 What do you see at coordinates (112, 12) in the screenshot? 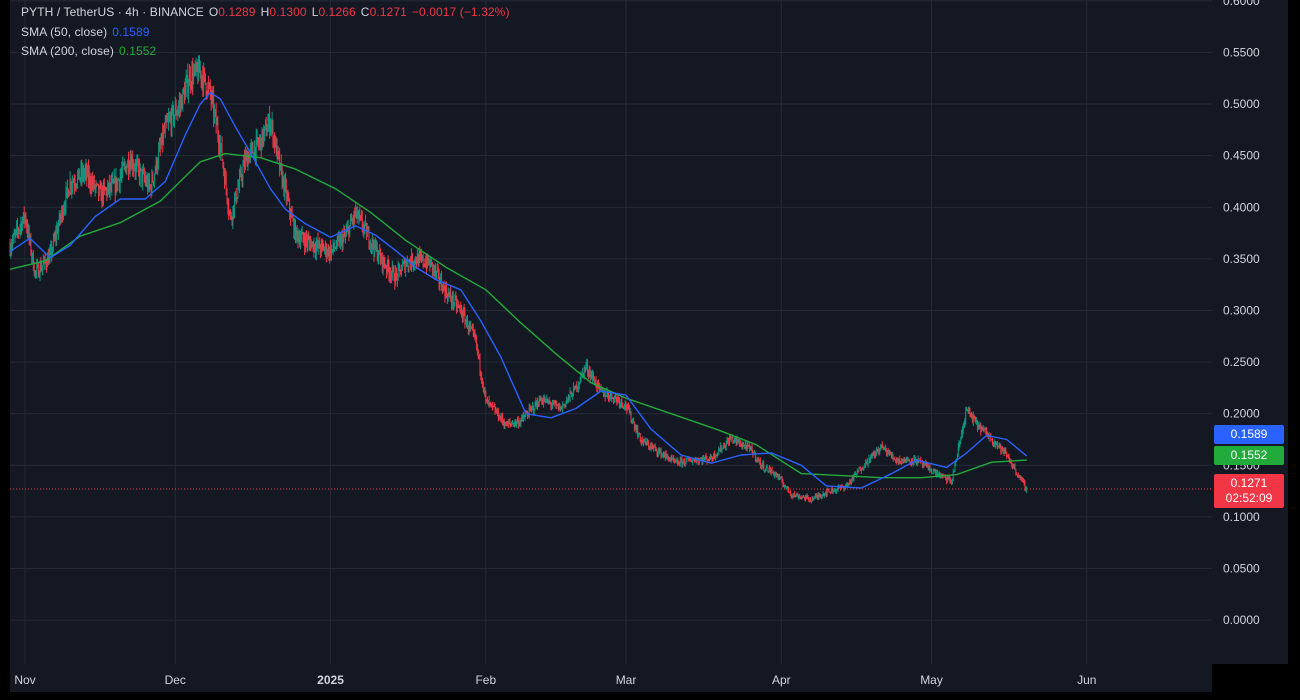
I see `symbol-label: PYTH / TetherUS · 4h · BINANCE` at bounding box center [112, 12].